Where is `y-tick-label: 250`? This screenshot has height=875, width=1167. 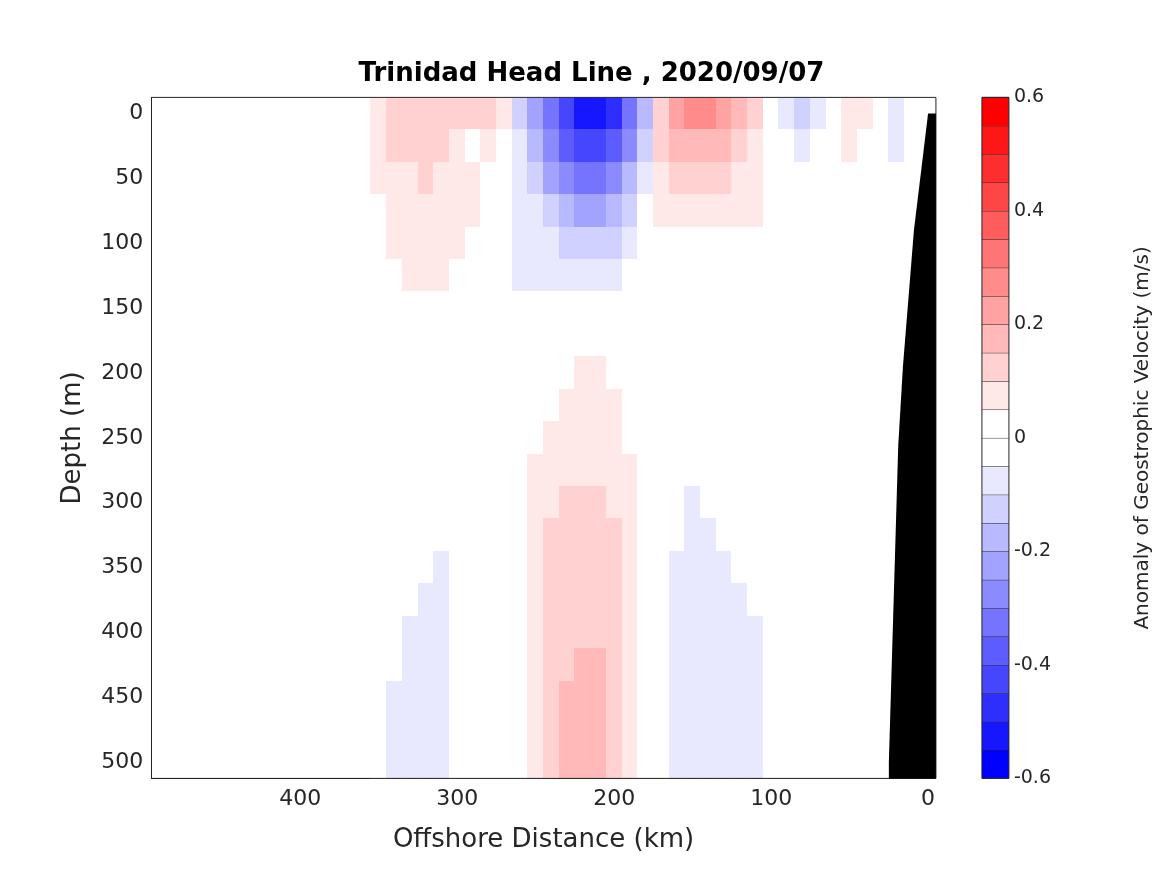 y-tick-label: 250 is located at coordinates (122, 436).